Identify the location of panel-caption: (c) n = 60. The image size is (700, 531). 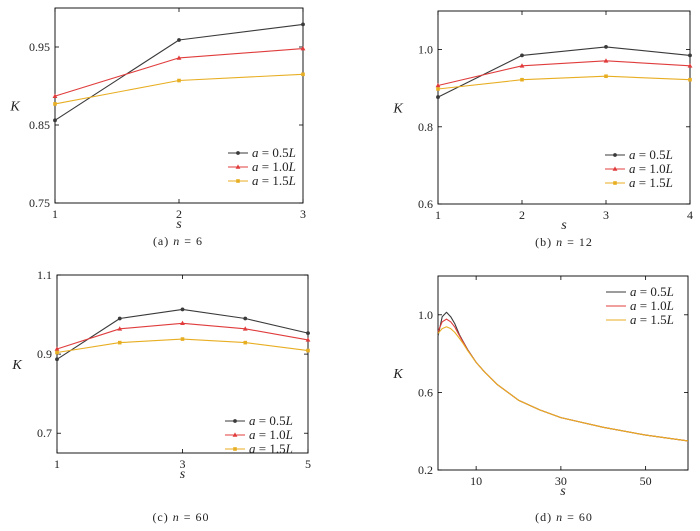
(180, 517).